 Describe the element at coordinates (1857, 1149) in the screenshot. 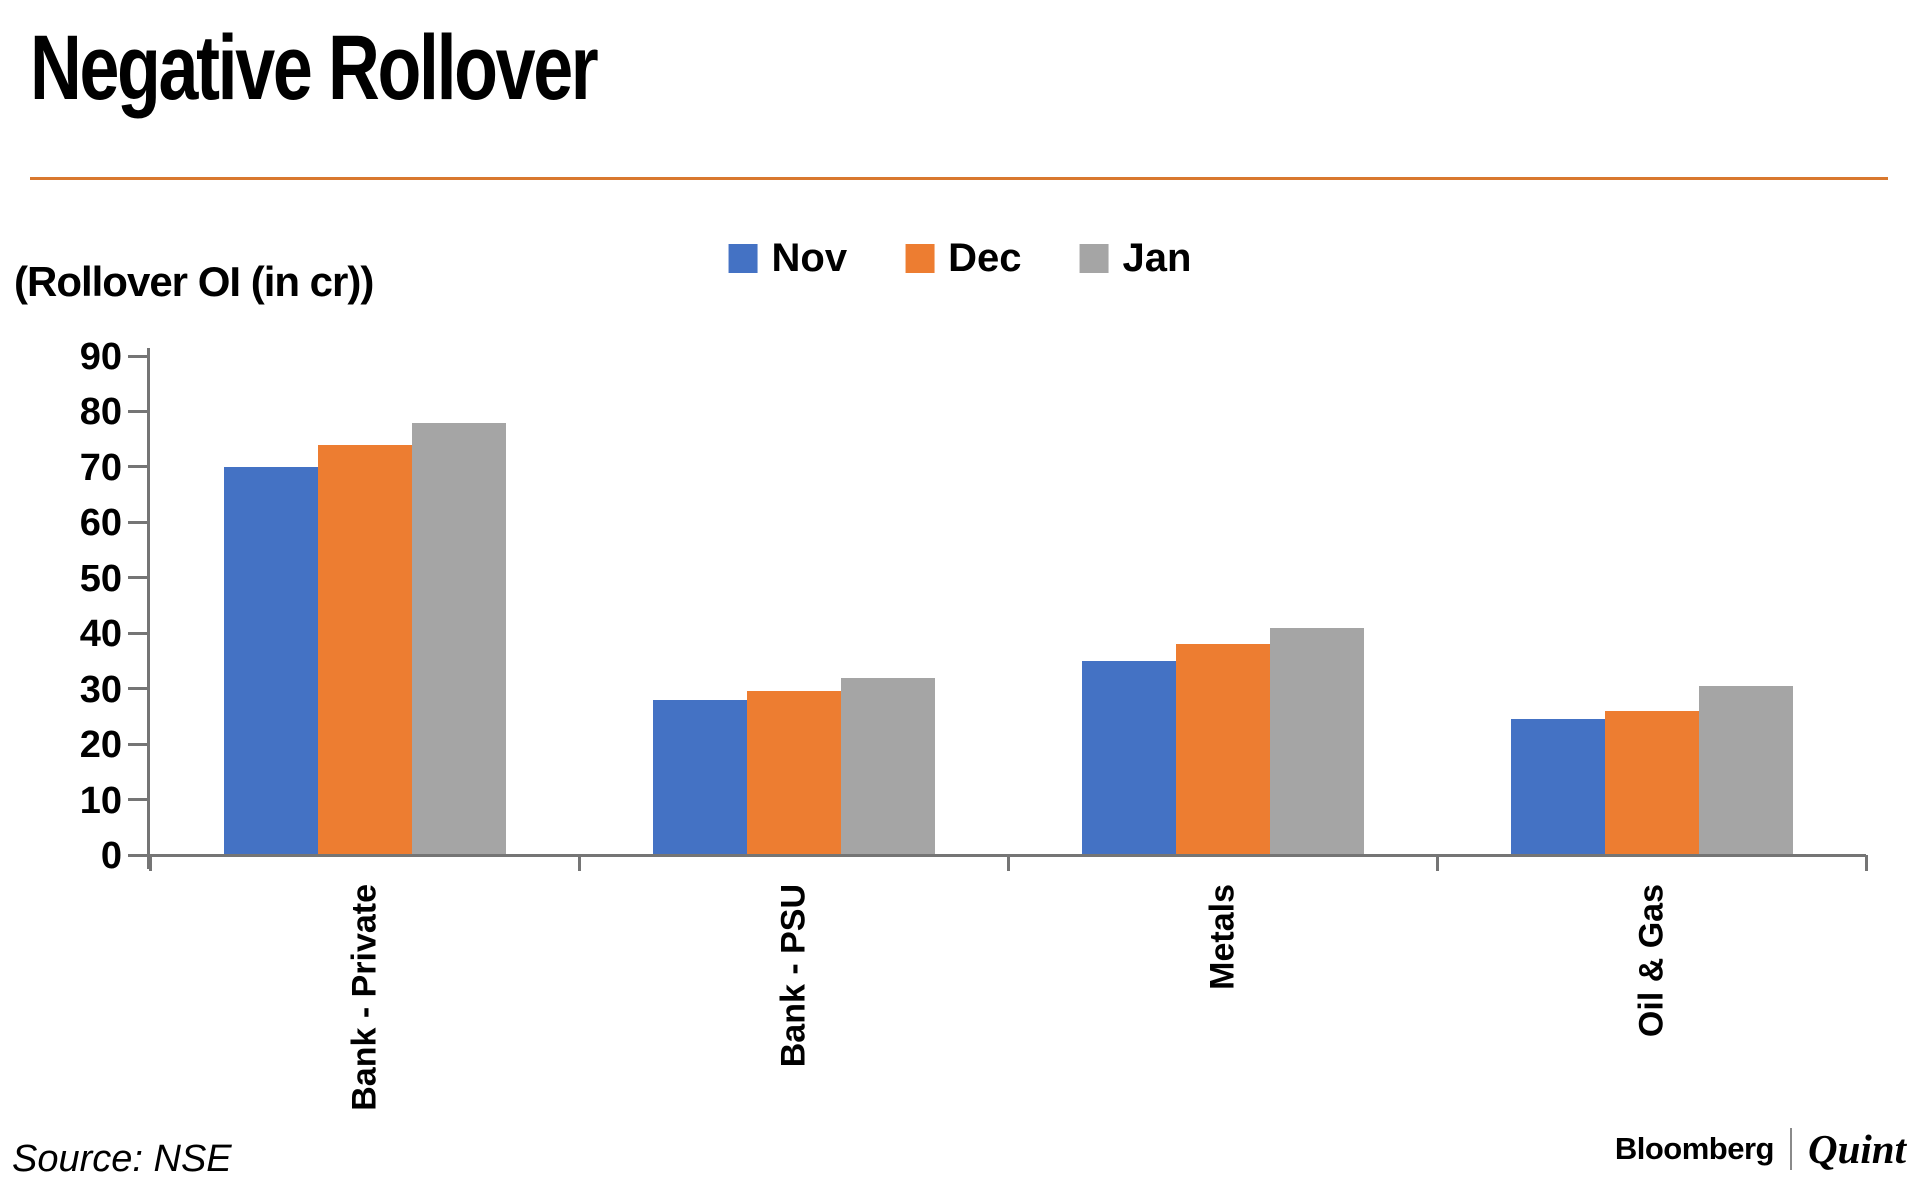

I see `brand-quint: Quint` at that location.